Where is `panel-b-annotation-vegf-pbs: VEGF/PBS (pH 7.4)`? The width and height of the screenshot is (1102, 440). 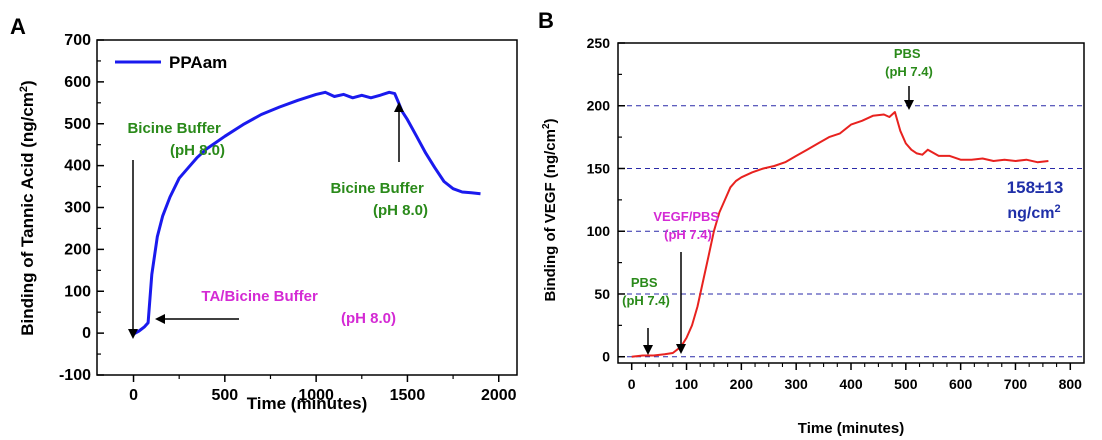 panel-b-annotation-vegf-pbs: VEGF/PBS (pH 7.4) is located at coordinates (687, 225).